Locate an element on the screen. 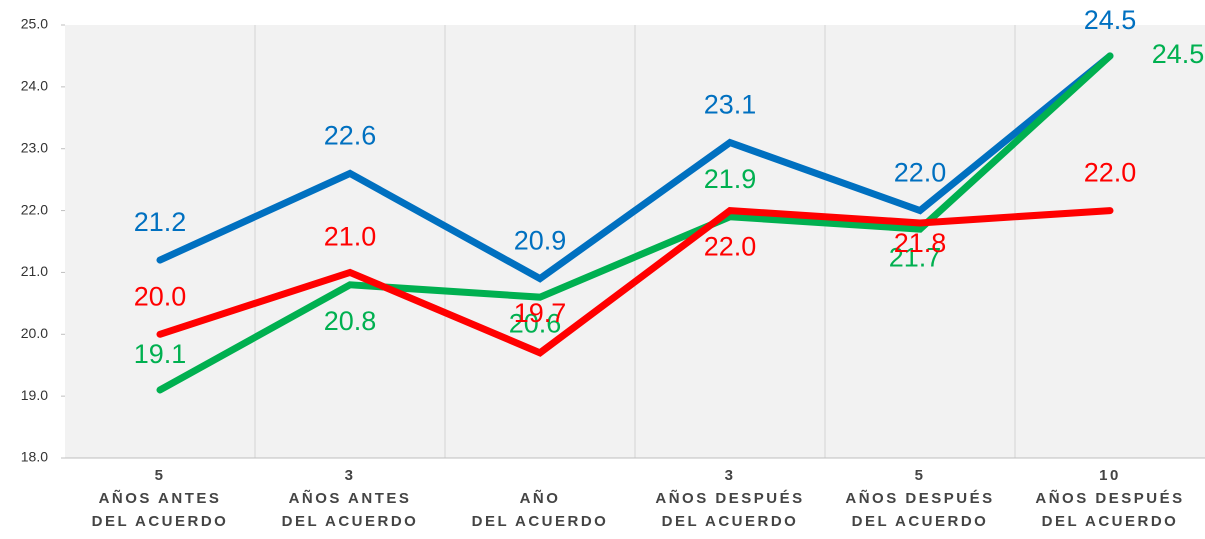  x-tick-label: AÑO is located at coordinates (540, 498).